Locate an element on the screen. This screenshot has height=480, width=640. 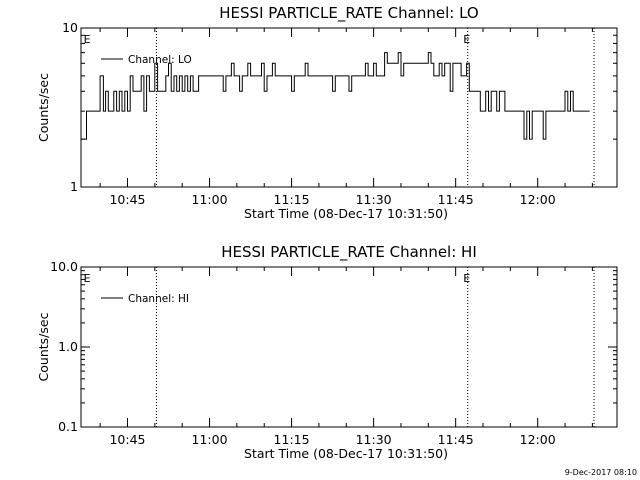
series-line is located at coordinates (335, 96).